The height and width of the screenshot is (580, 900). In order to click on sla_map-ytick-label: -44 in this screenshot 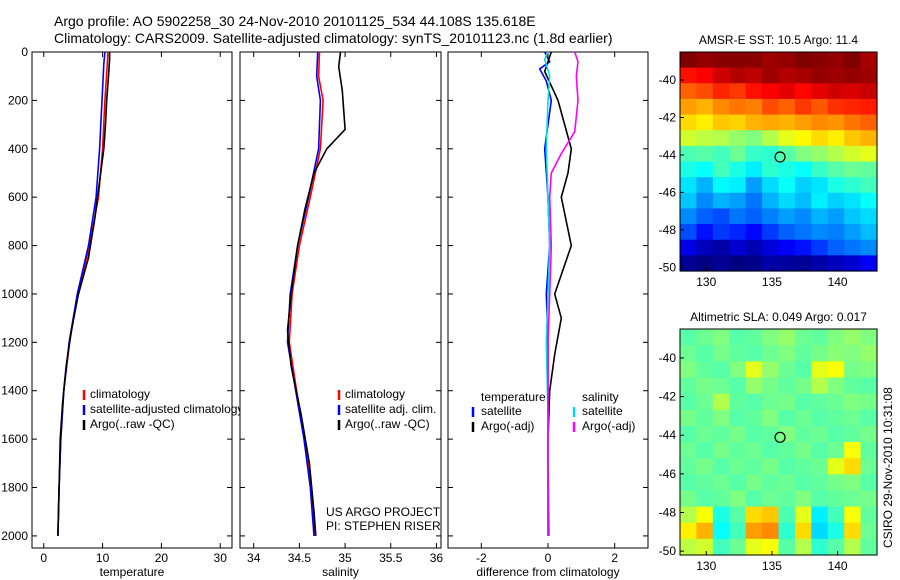, I will do `click(668, 435)`.